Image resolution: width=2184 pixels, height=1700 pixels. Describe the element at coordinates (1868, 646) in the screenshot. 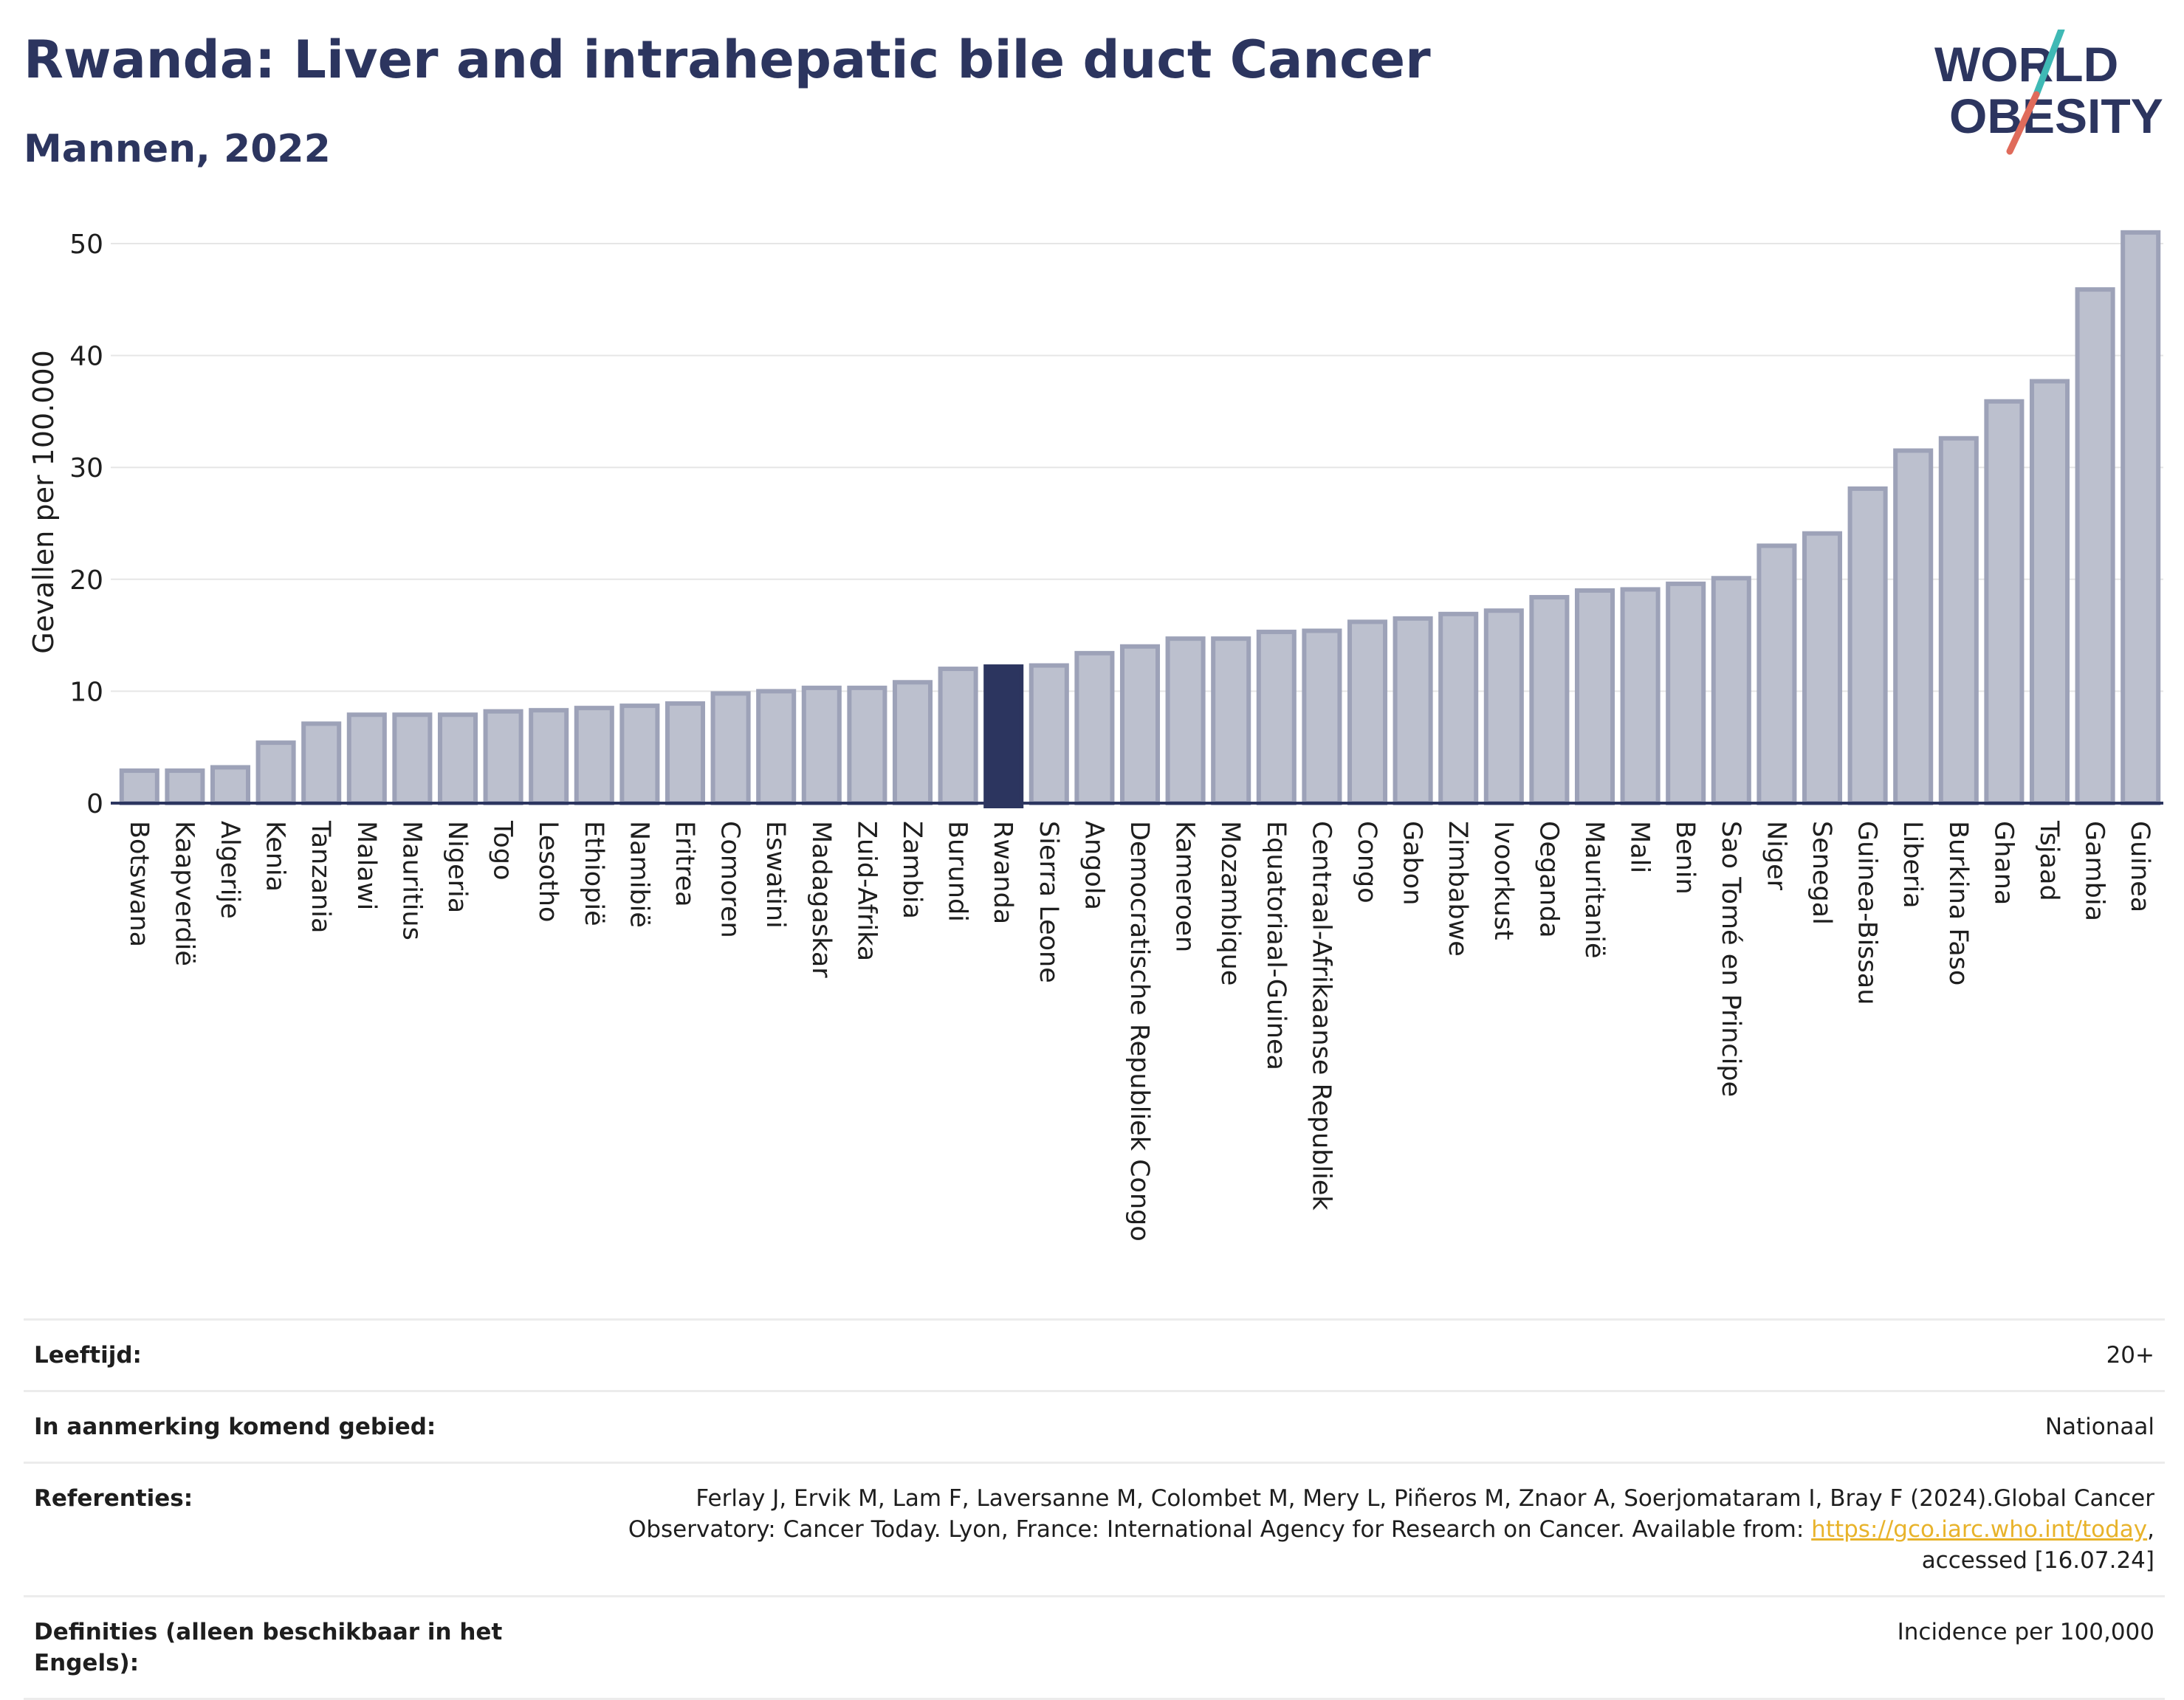

I see `bar-guinea-bissau` at that location.